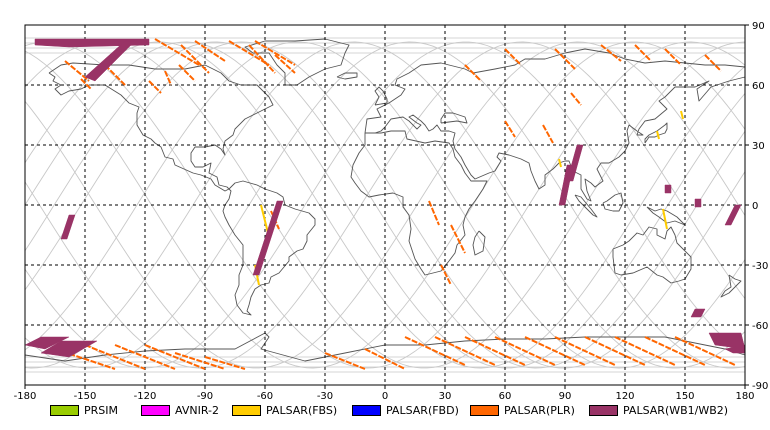  I want to click on legend-item-avnir2: AVNIR-2, so click(180, 410).